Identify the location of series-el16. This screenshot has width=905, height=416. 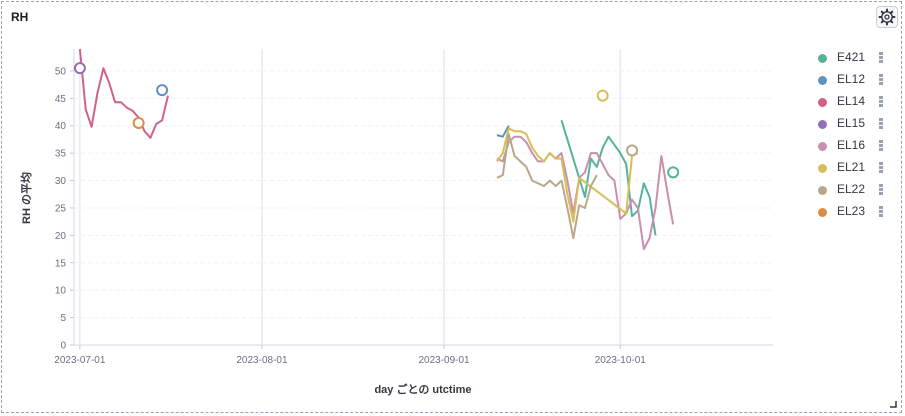
(585, 193).